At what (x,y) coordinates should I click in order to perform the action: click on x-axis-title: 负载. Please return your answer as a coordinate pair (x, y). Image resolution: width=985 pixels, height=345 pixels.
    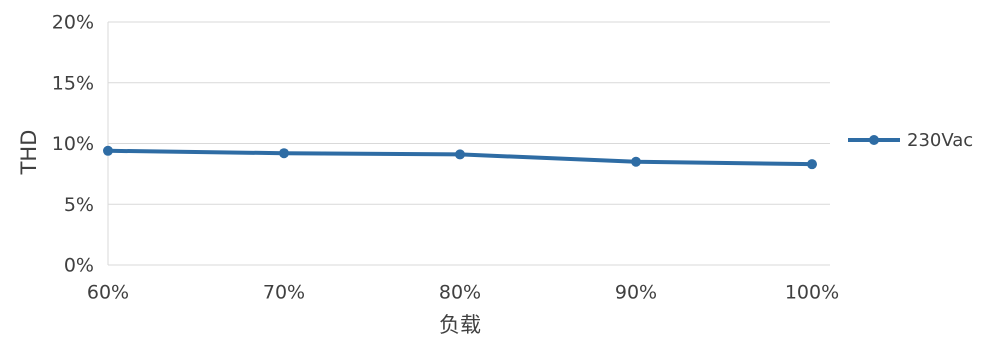
    Looking at the image, I should click on (460, 325).